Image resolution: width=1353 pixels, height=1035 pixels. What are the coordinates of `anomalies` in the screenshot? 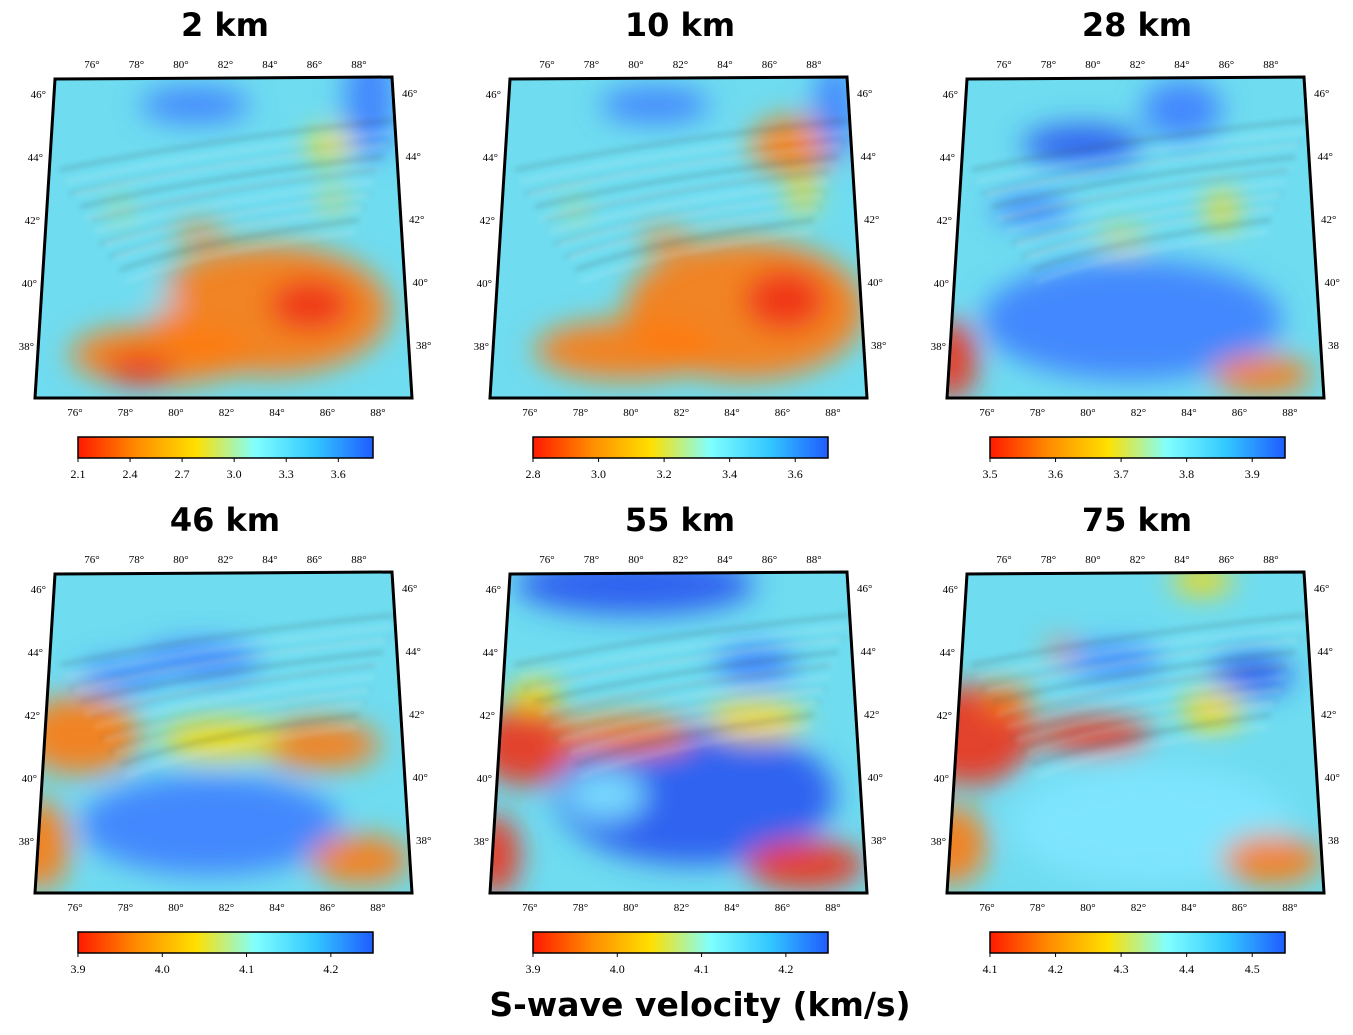 It's located at (232, 231).